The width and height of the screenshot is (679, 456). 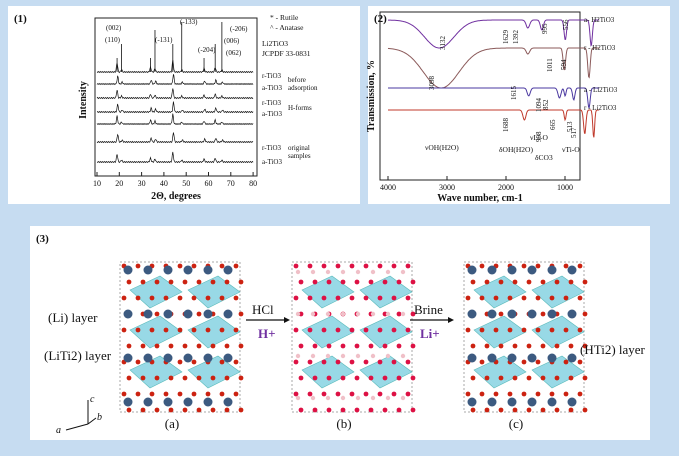 What do you see at coordinates (516, 423) in the screenshot?
I see `structure-label: (c)` at bounding box center [516, 423].